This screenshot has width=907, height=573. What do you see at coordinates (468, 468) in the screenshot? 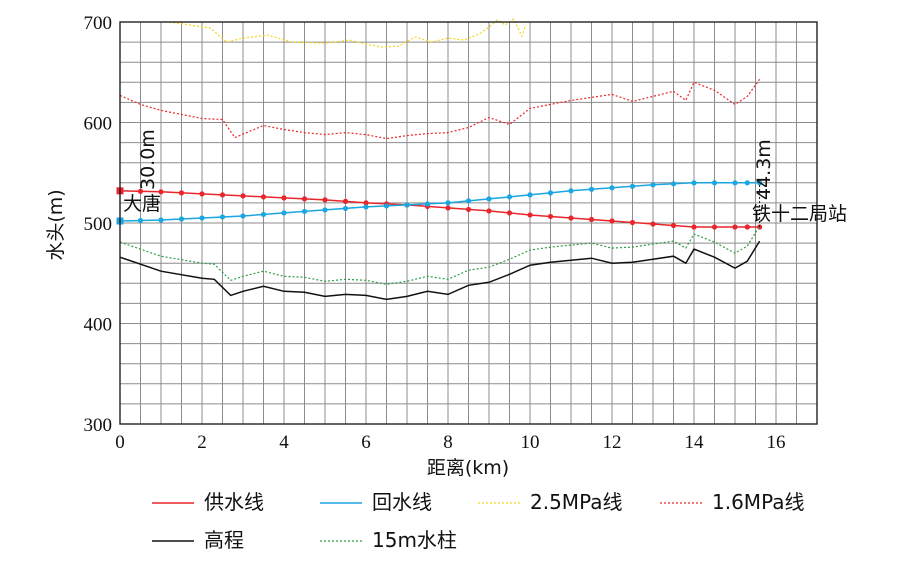
I see `x-axis-title: 距离(km)` at bounding box center [468, 468].